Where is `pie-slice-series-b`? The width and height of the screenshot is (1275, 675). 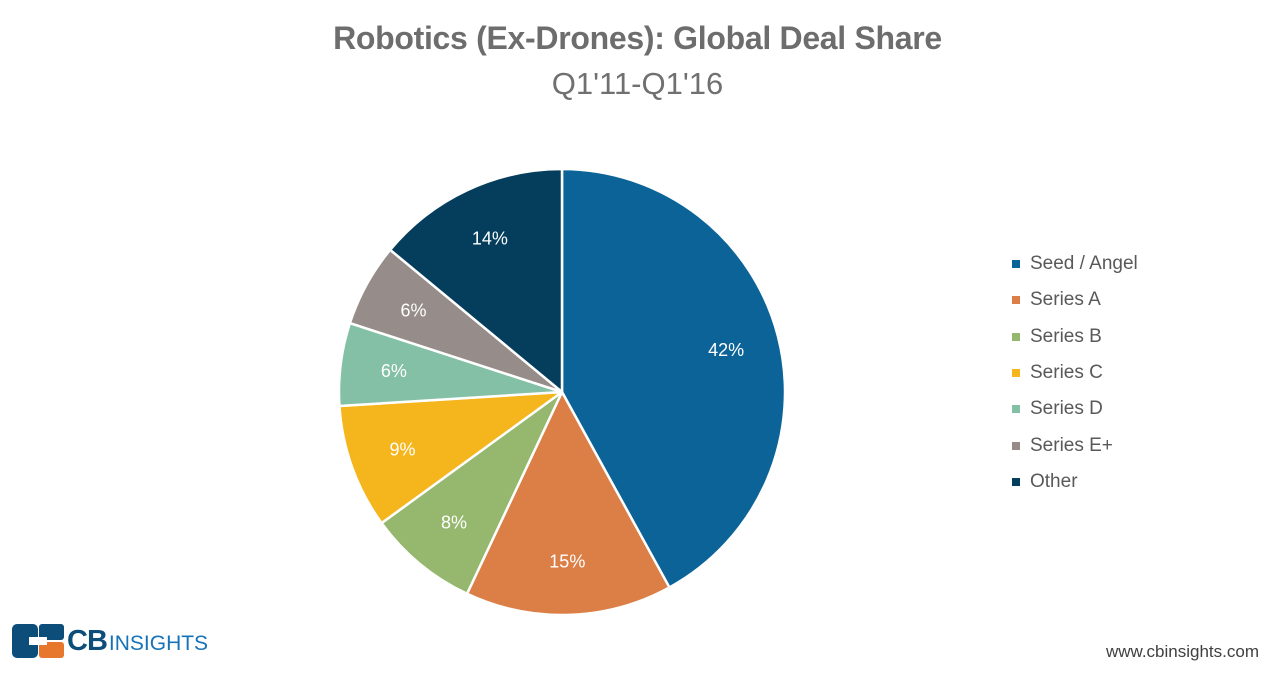 pie-slice-series-b is located at coordinates (472, 493).